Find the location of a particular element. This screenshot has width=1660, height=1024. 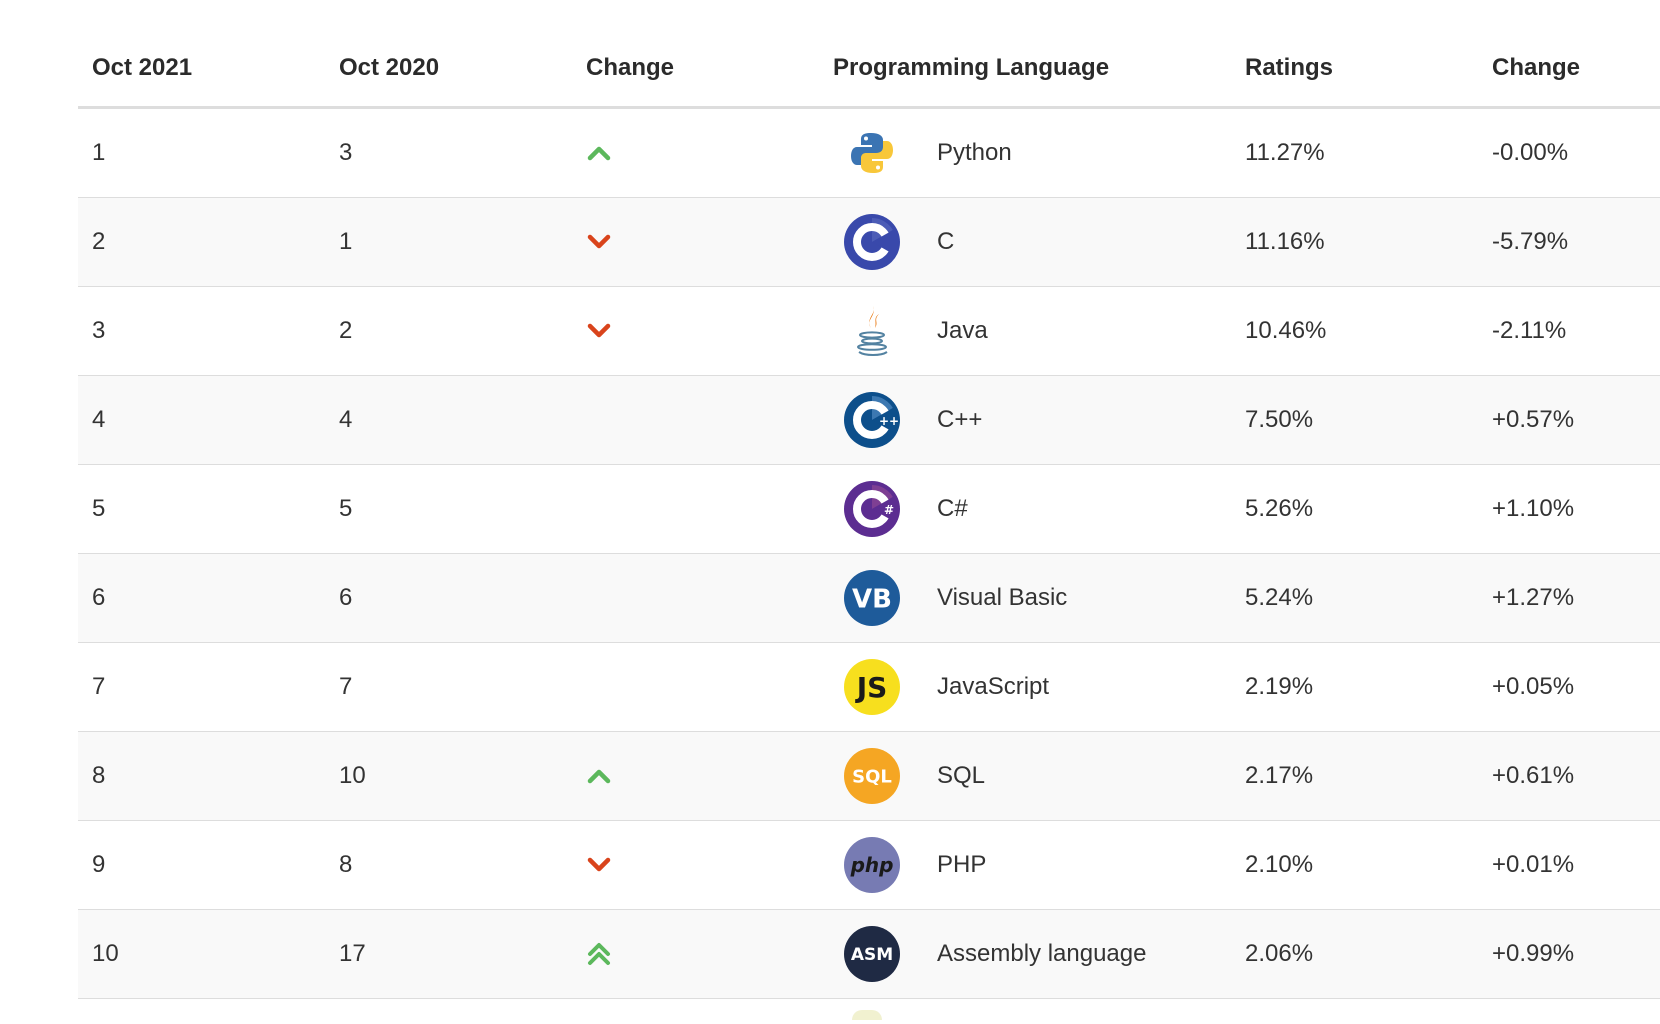

previous-rank: 17 is located at coordinates (448, 954).